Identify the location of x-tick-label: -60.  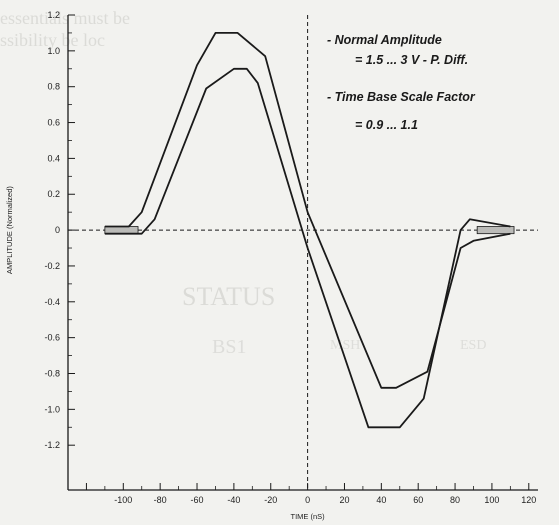
(197, 500).